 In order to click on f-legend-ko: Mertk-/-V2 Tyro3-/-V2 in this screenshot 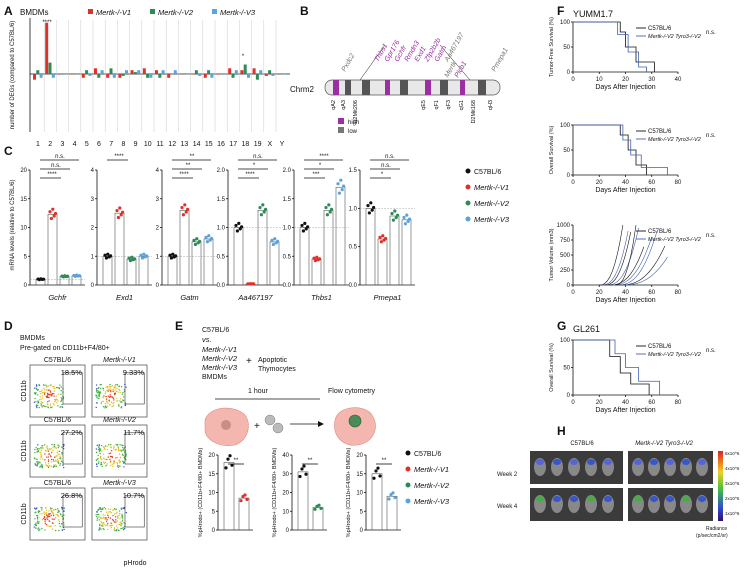, I will do `click(674, 37)`.